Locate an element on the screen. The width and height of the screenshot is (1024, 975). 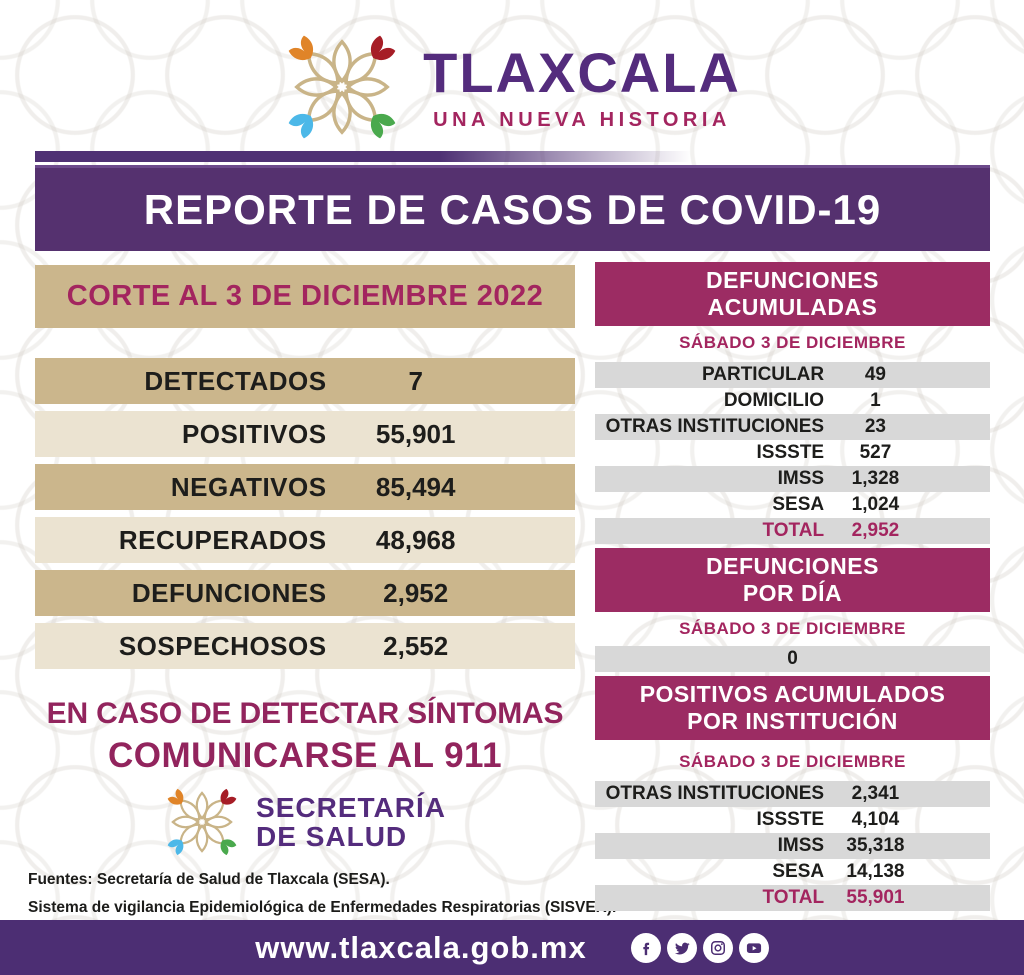
cutoff-date-banner: CORTE AL 3 DE DICIEMBRE 2022 is located at coordinates (305, 296).